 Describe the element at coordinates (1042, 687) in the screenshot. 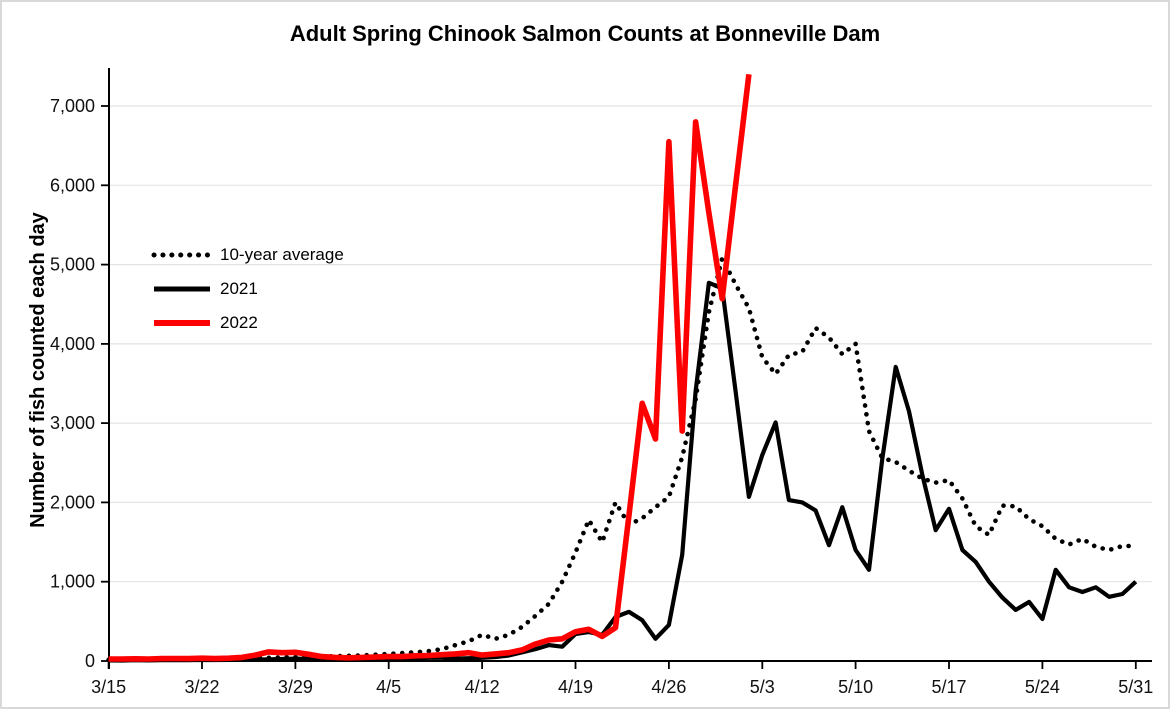

I see `x-tick-label: 5/24` at that location.